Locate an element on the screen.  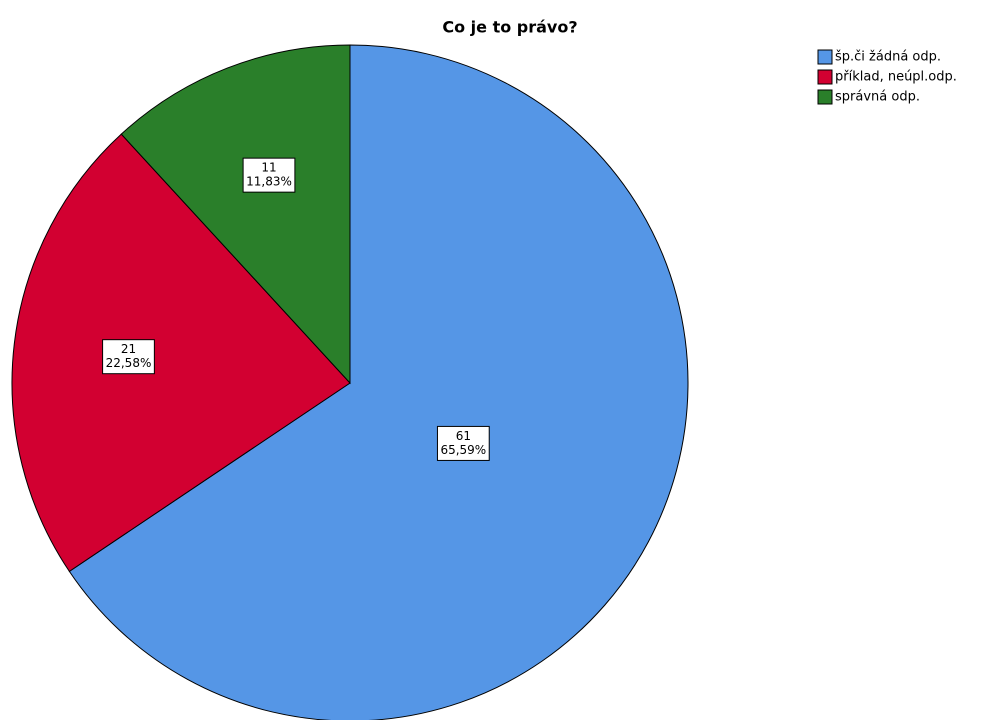
data-label-count: 11 is located at coordinates (268, 168).